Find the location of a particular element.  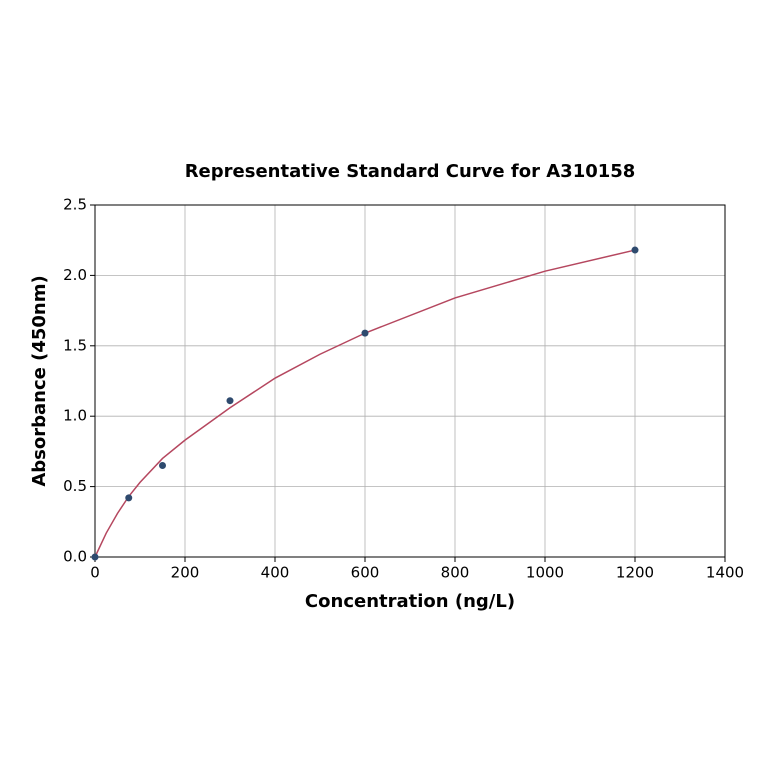

y-tick-label: 2.0 is located at coordinates (75, 275).